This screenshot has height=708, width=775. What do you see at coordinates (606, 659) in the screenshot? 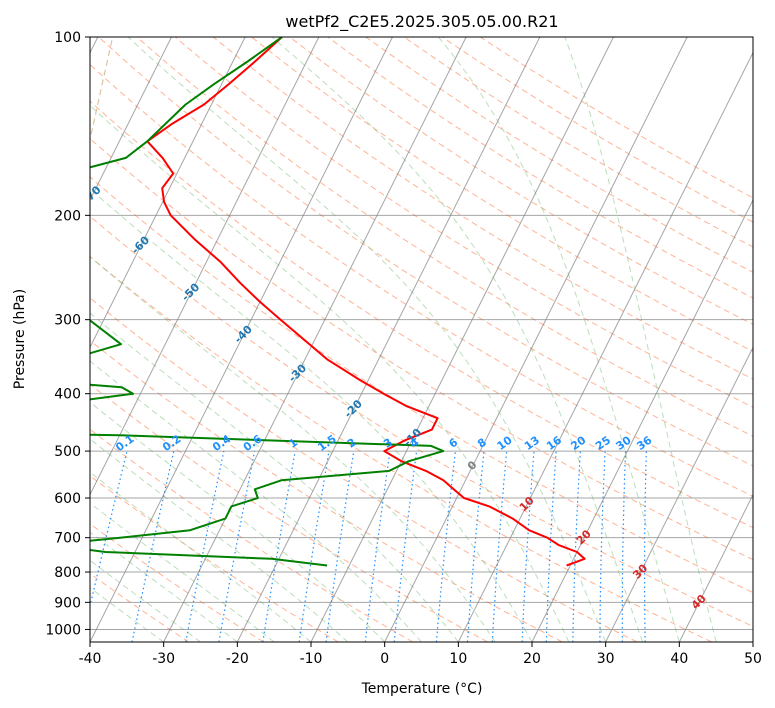
I see `x-tick-label: 30` at bounding box center [606, 659].